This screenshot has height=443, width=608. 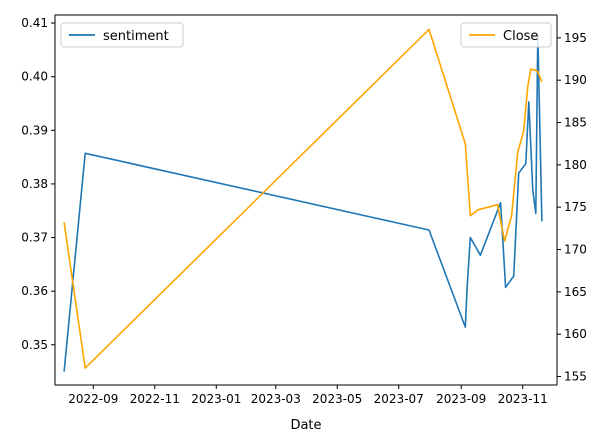 I want to click on legends: sentiment Close, so click(x=306, y=35).